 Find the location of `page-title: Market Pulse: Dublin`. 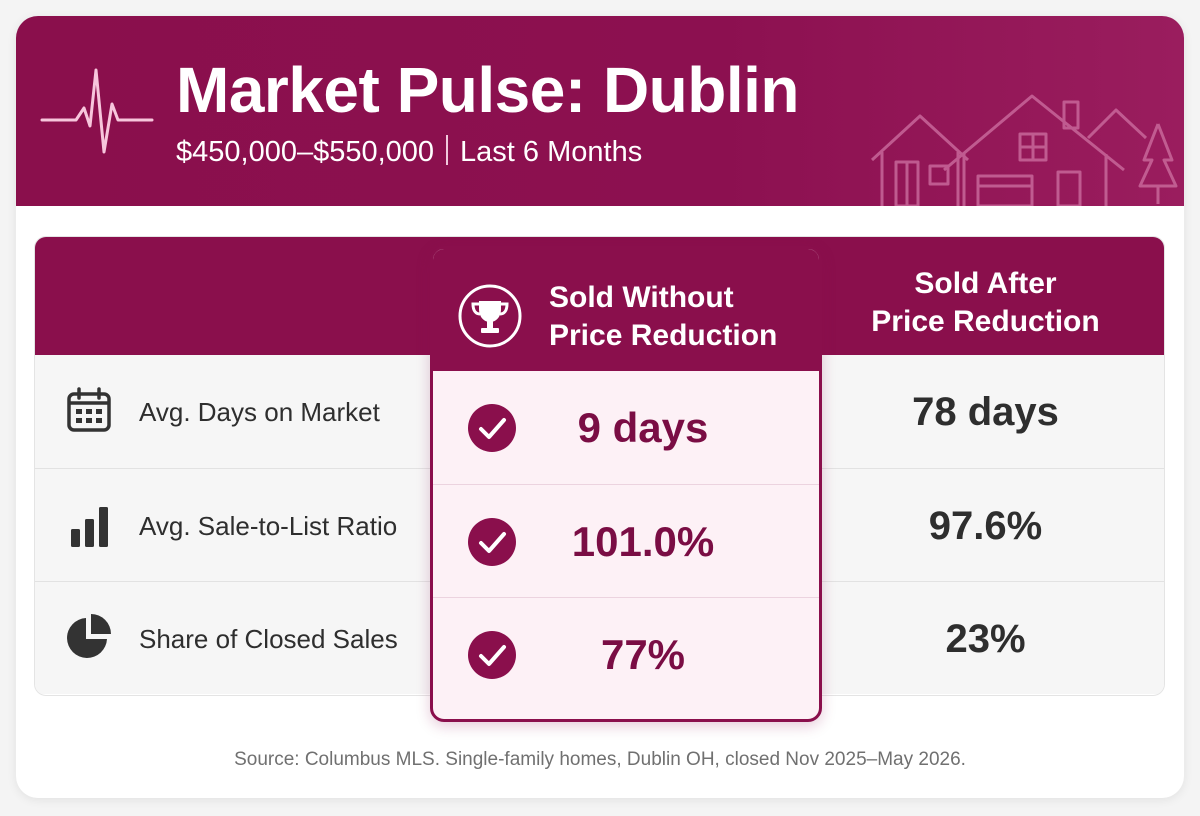

page-title: Market Pulse: Dublin is located at coordinates (488, 90).